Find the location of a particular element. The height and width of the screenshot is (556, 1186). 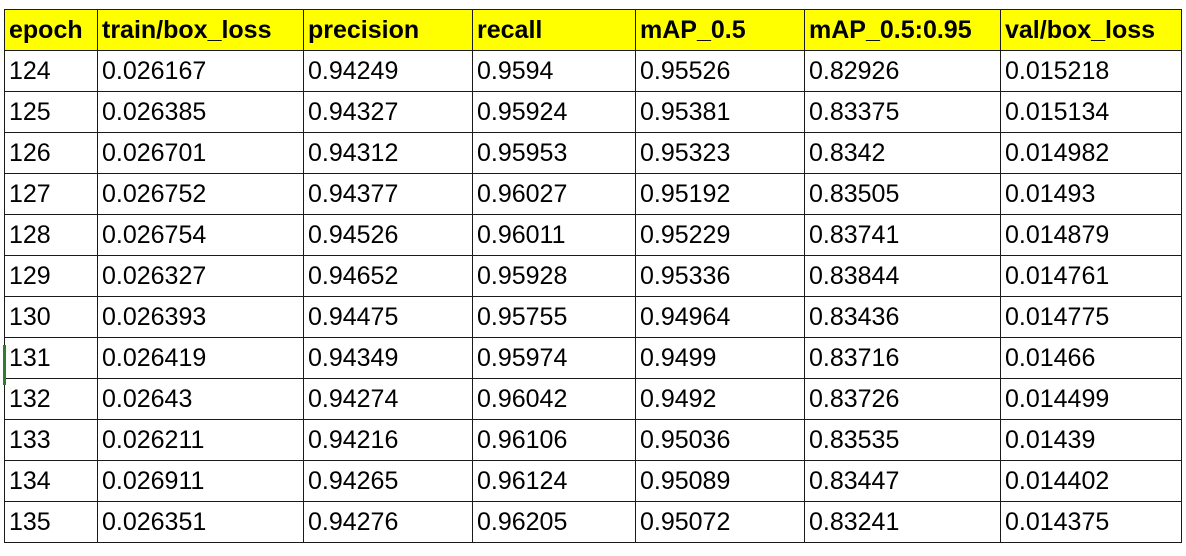

cell-val-box-loss: 0.014982 is located at coordinates (1091, 153).